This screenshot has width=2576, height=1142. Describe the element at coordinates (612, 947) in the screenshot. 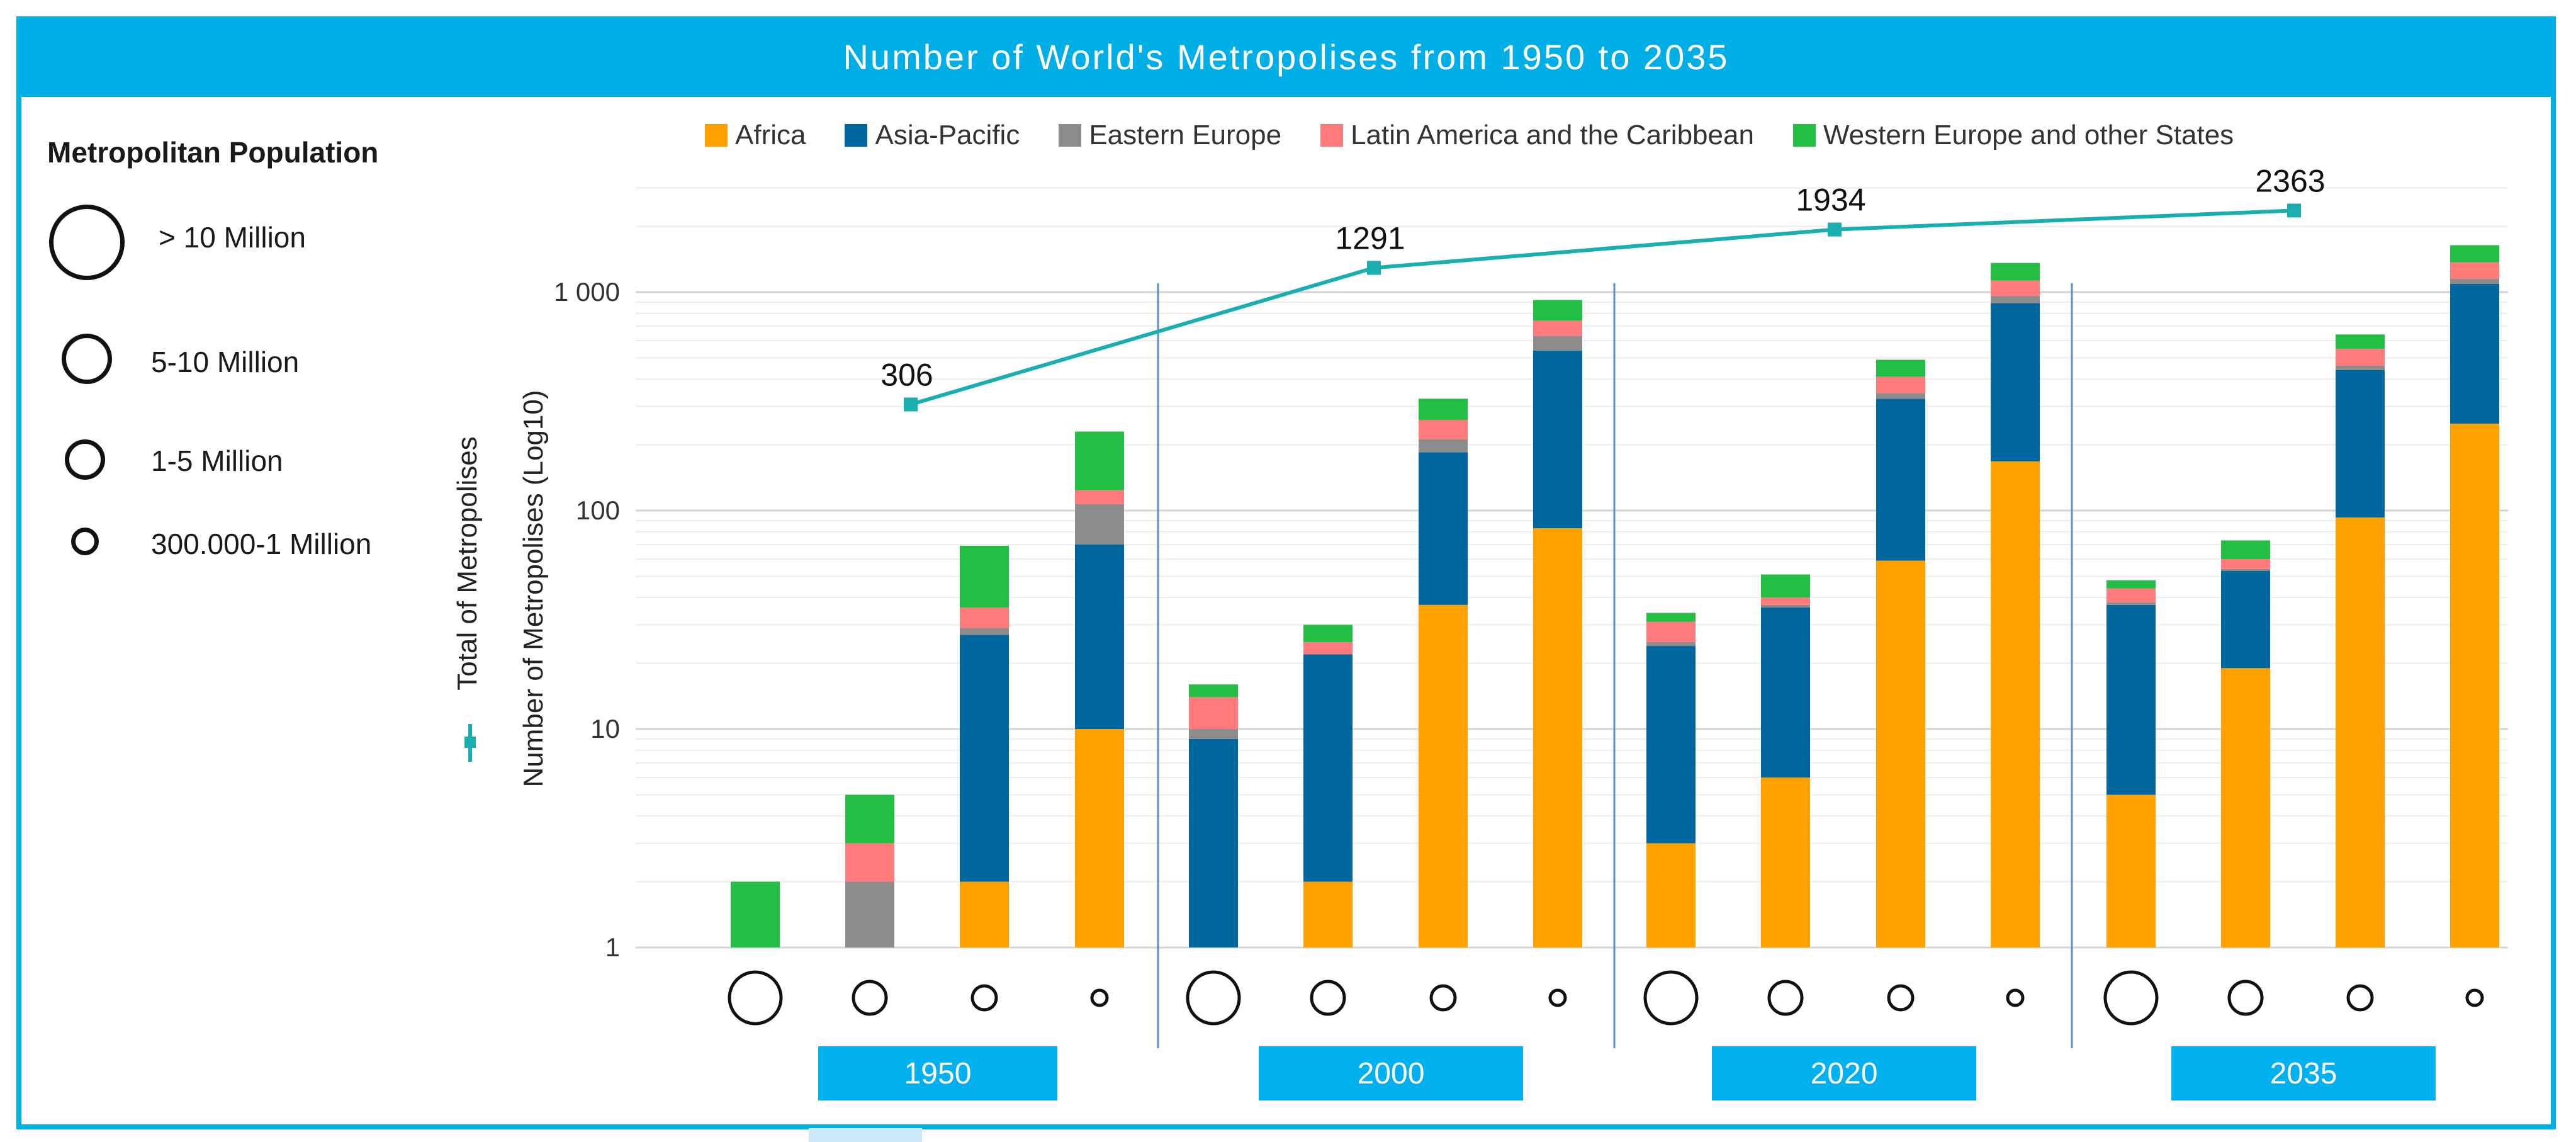

I see `y-tick-label: 1` at that location.